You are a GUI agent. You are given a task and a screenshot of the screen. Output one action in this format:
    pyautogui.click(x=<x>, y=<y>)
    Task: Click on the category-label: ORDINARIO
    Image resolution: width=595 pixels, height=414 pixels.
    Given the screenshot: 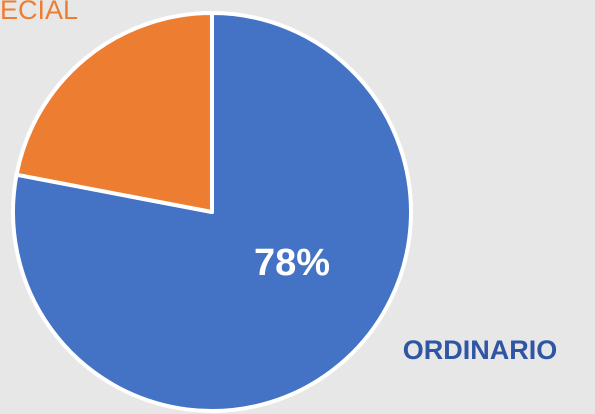 What is the action you would take?
    pyautogui.click(x=480, y=350)
    